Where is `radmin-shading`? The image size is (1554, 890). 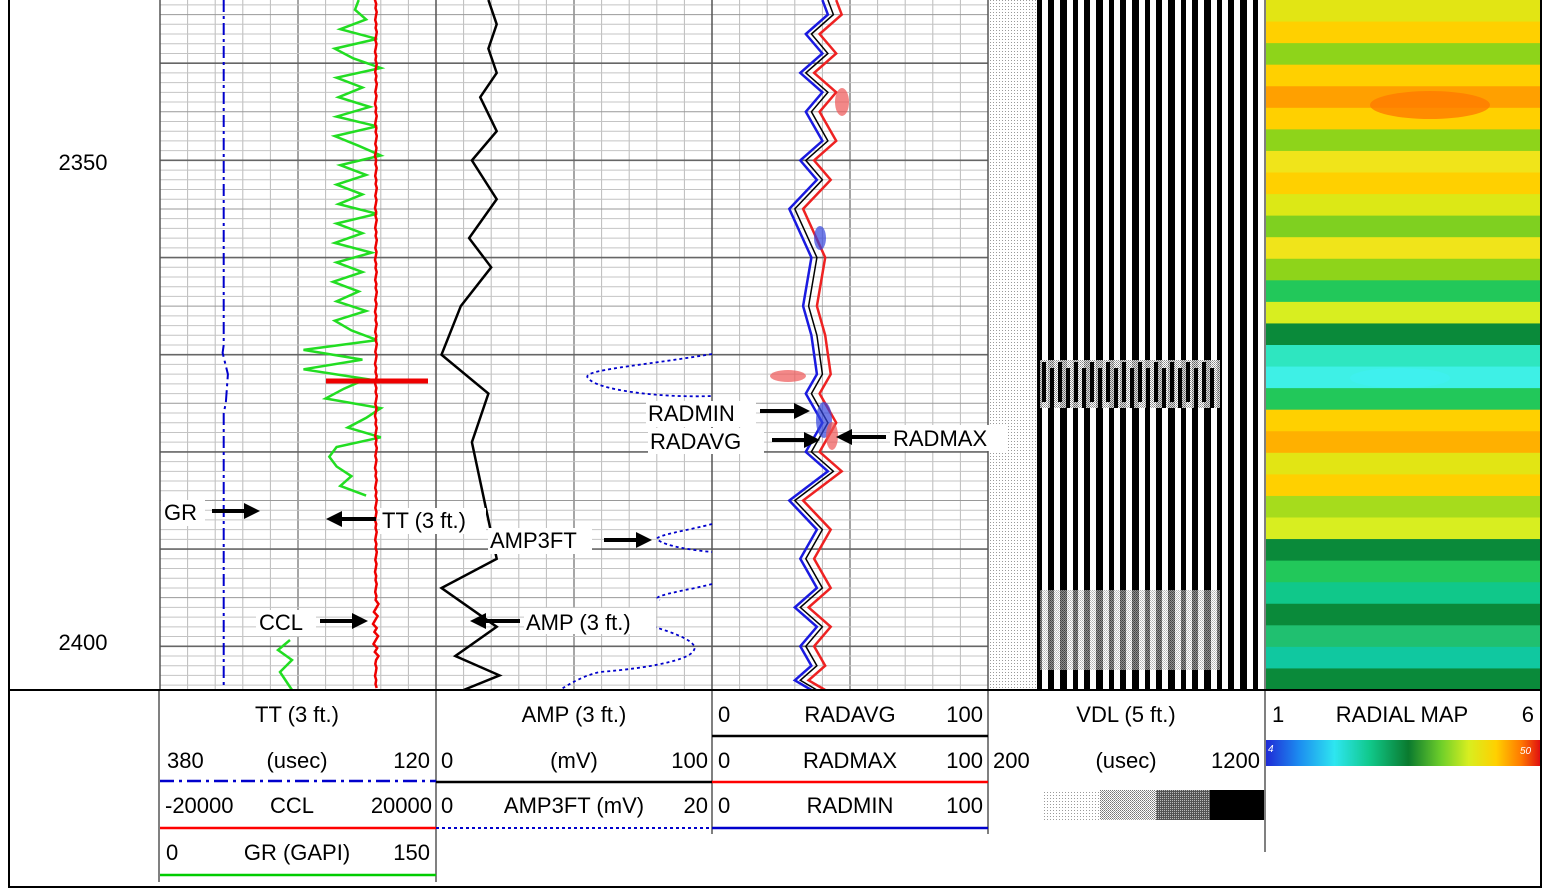
radmin-shading is located at coordinates (820, 238).